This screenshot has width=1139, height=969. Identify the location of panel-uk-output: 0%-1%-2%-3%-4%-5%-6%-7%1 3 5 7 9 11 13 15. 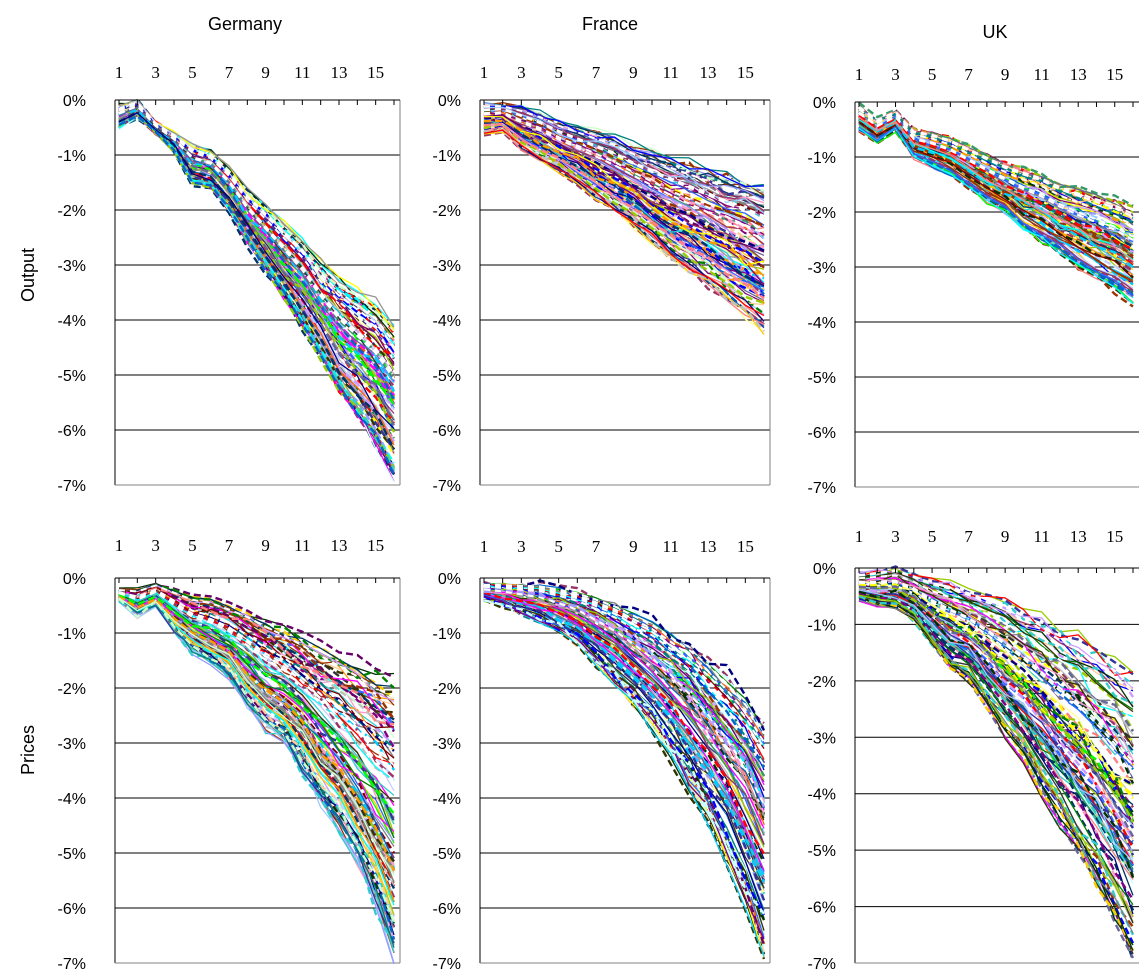
(973, 281).